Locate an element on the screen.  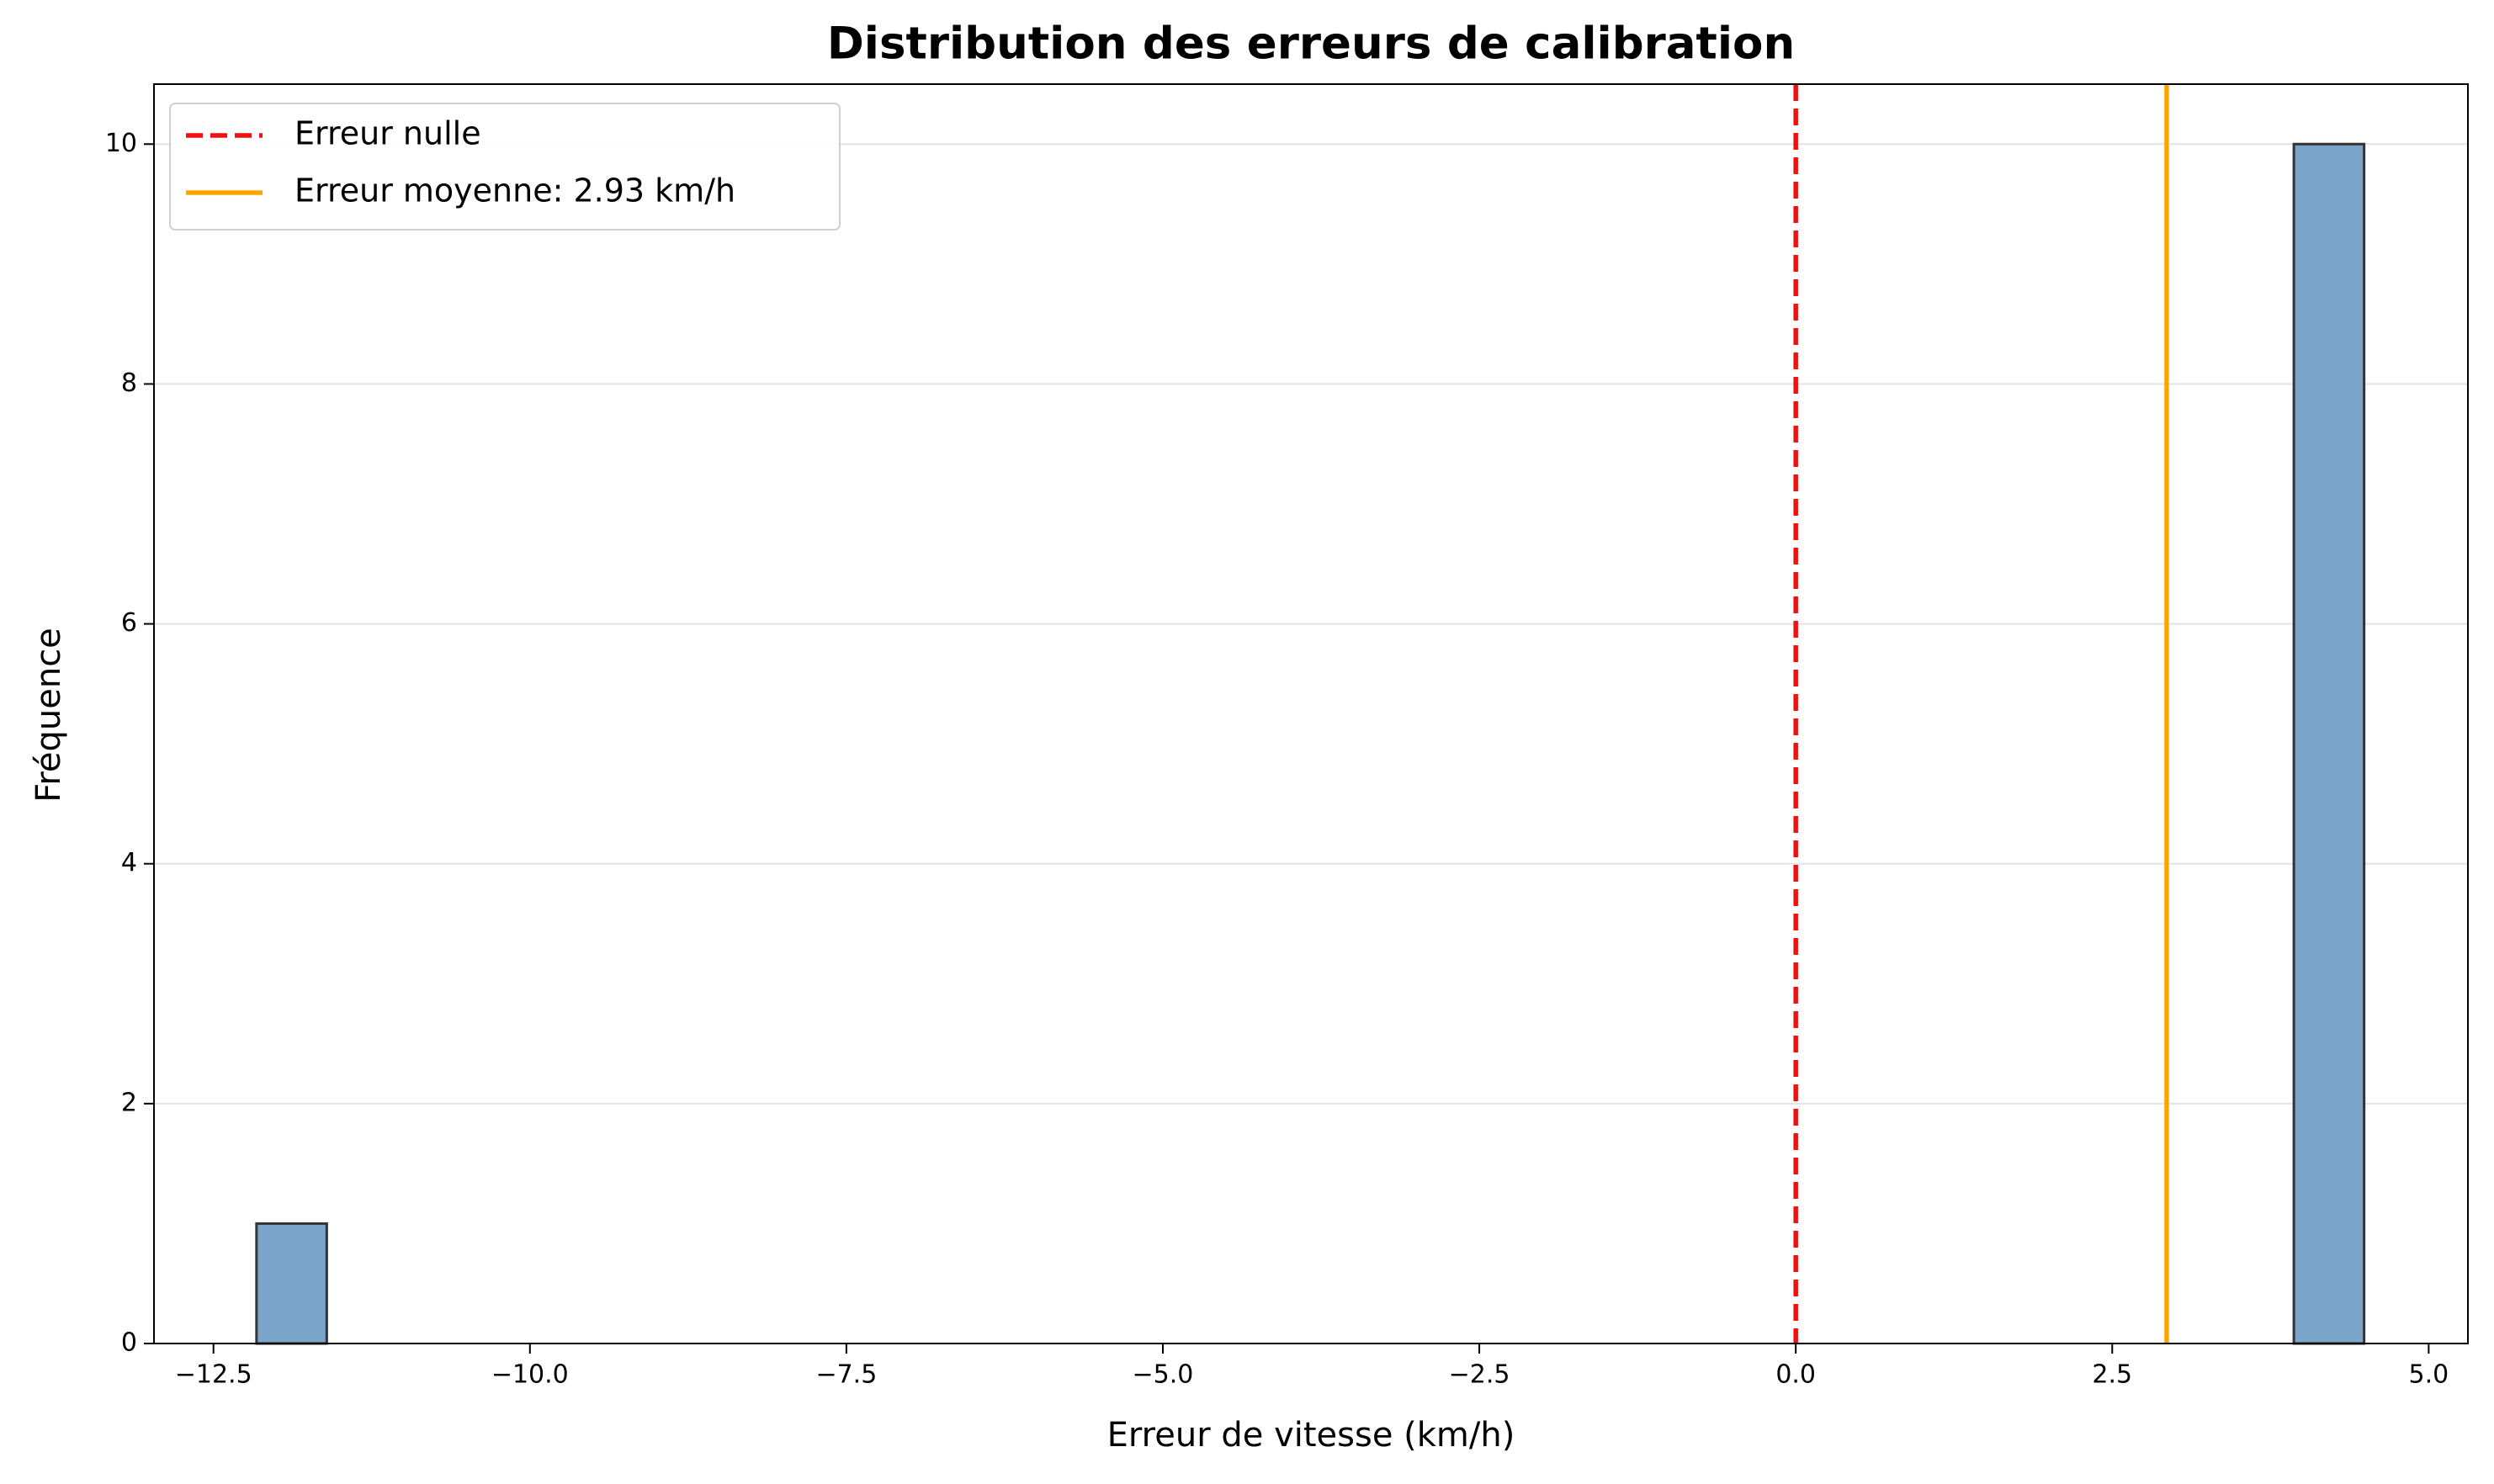
chart-title: Distribution des erreurs de calibration is located at coordinates (1311, 44).